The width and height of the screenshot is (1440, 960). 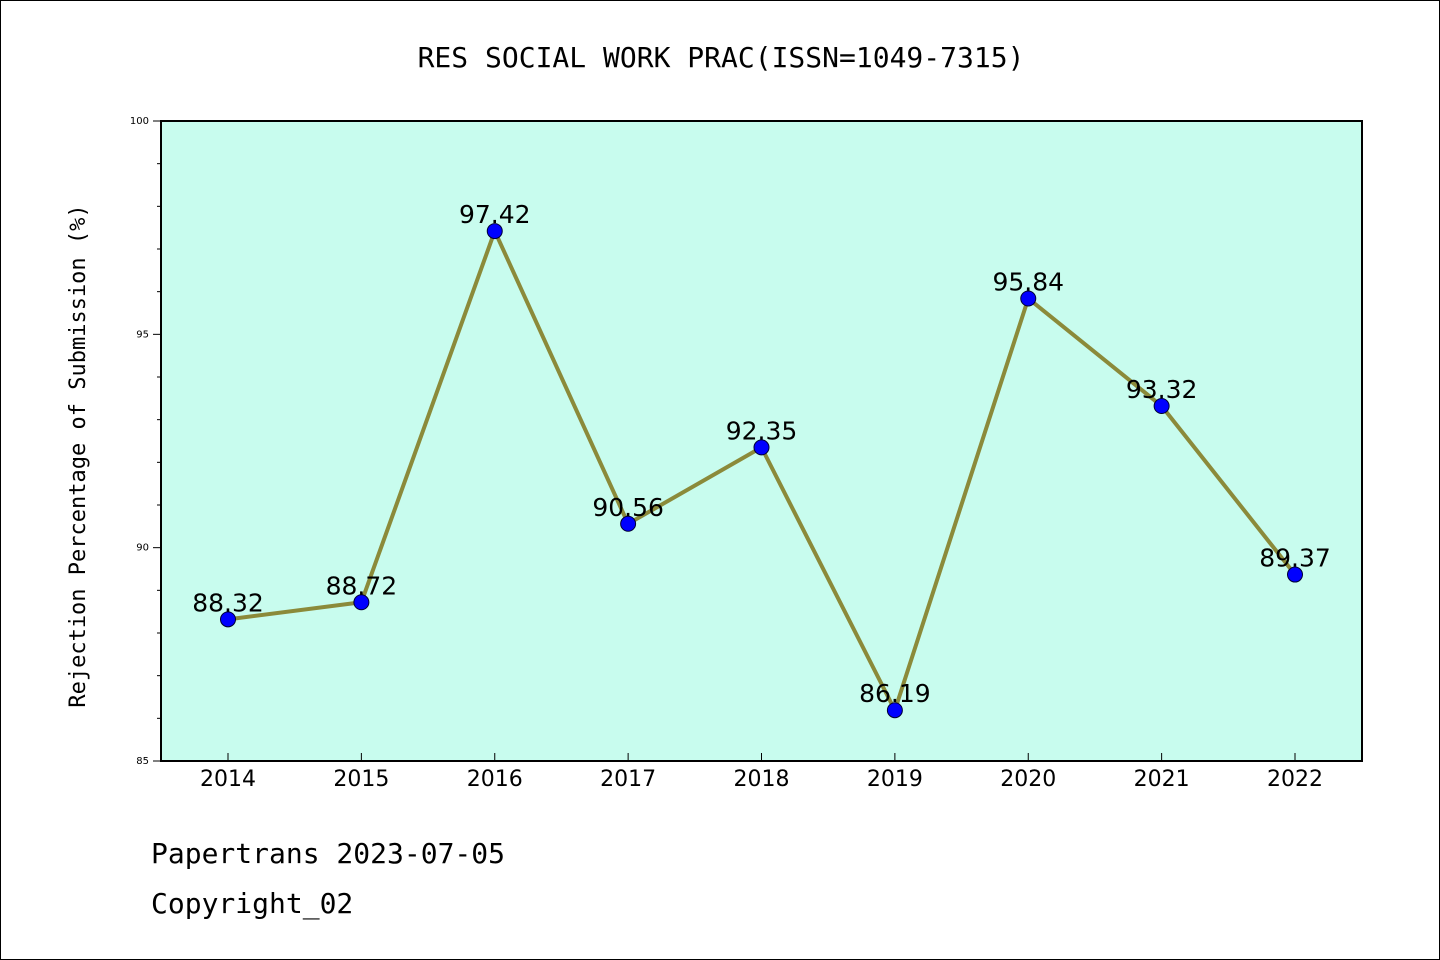 I want to click on y-tick-label: 90, so click(x=142, y=548).